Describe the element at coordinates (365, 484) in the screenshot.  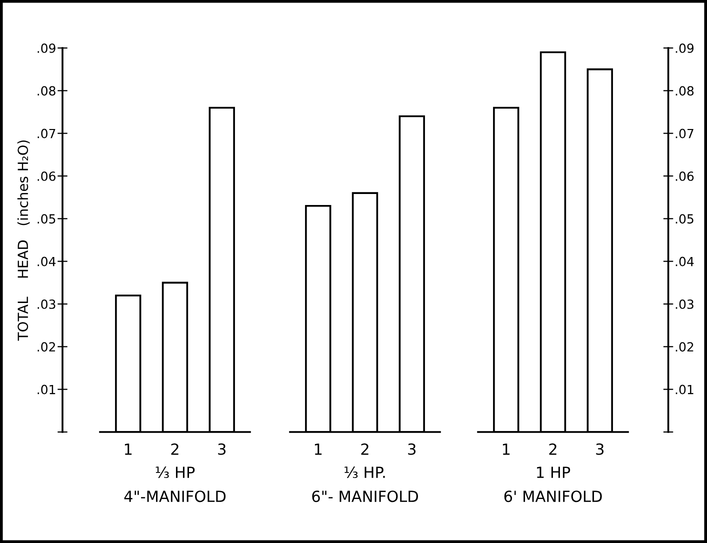
I see `x-axis-title: ⅓ HP. 6"- MANIFOLD` at that location.